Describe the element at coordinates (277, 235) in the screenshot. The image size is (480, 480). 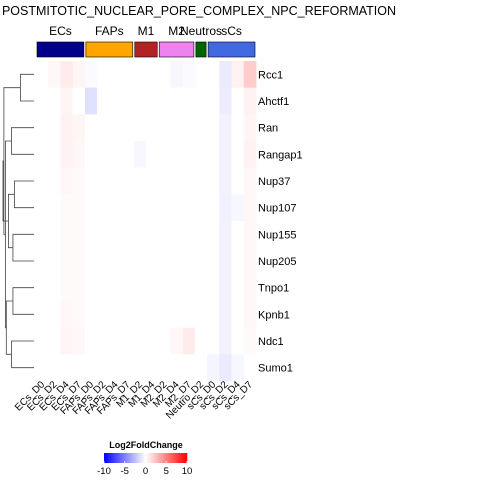
I see `row-label: Nup155` at that location.